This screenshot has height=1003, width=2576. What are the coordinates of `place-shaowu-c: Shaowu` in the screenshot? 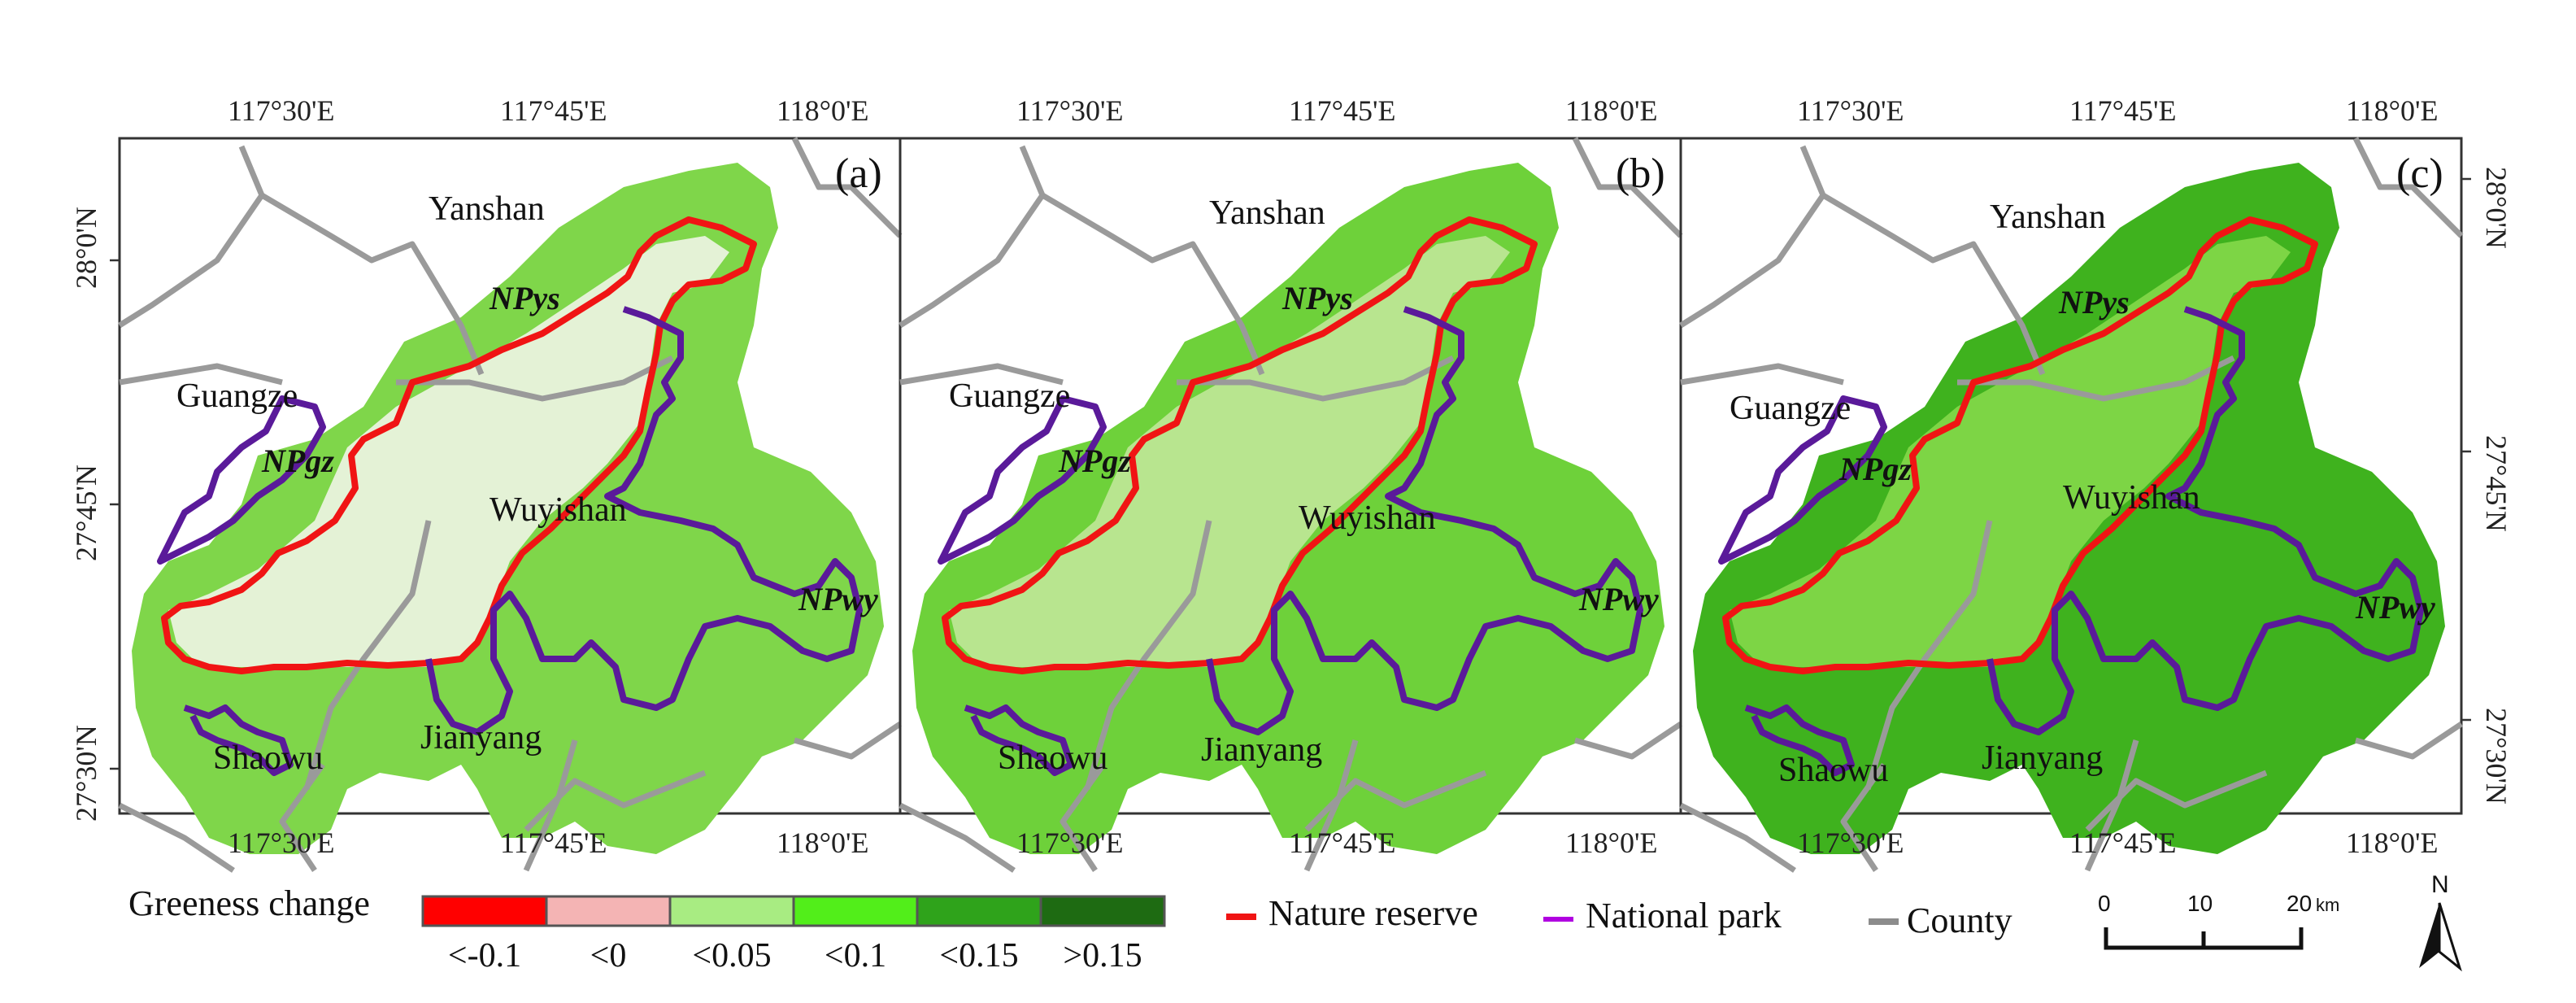 It's located at (1833, 771).